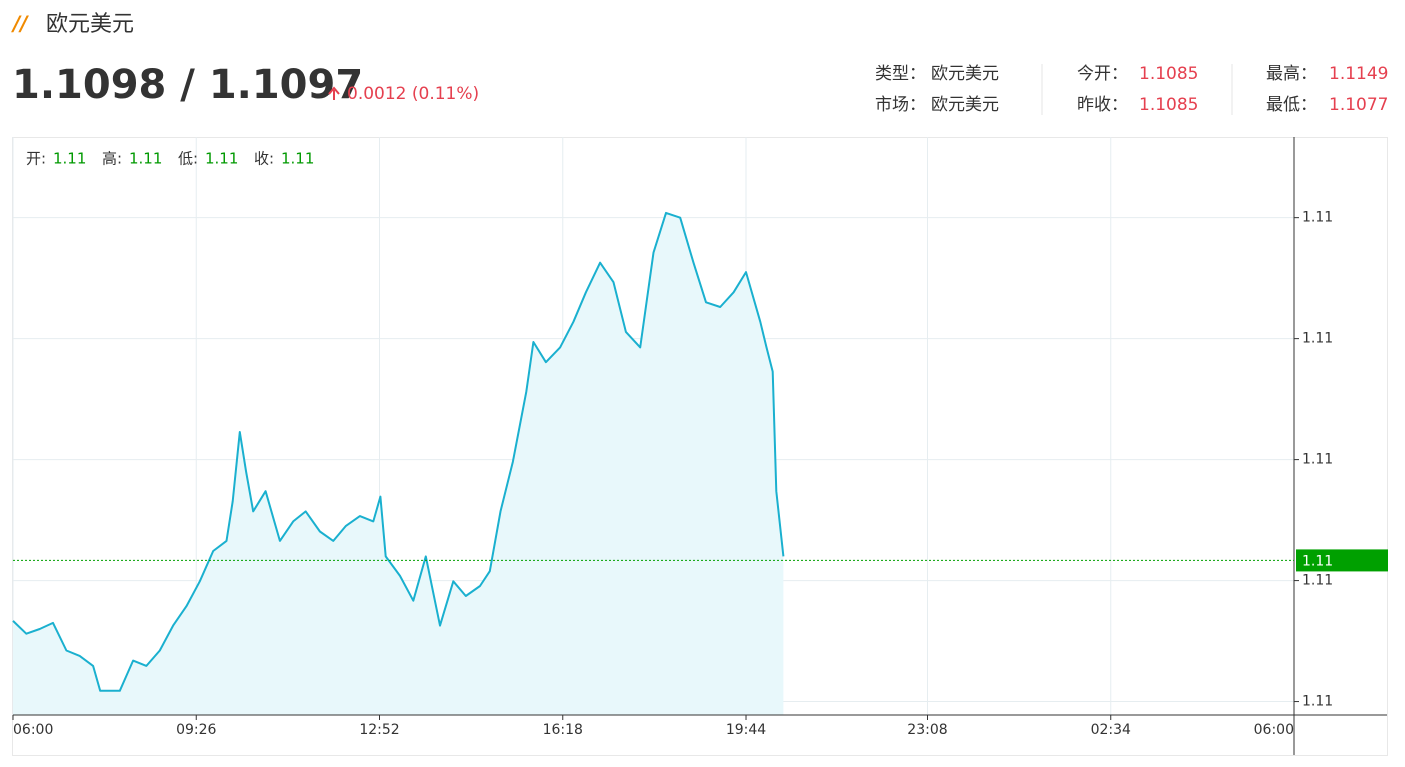 Image resolution: width=1405 pixels, height=767 pixels. What do you see at coordinates (334, 93) in the screenshot?
I see `up-arrow` at bounding box center [334, 93].